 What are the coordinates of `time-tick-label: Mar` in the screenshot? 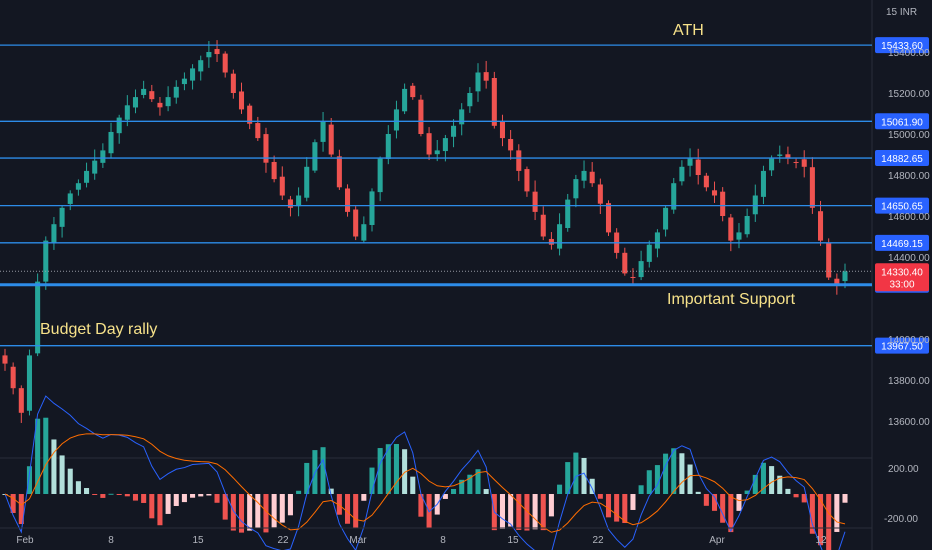 It's located at (358, 540).